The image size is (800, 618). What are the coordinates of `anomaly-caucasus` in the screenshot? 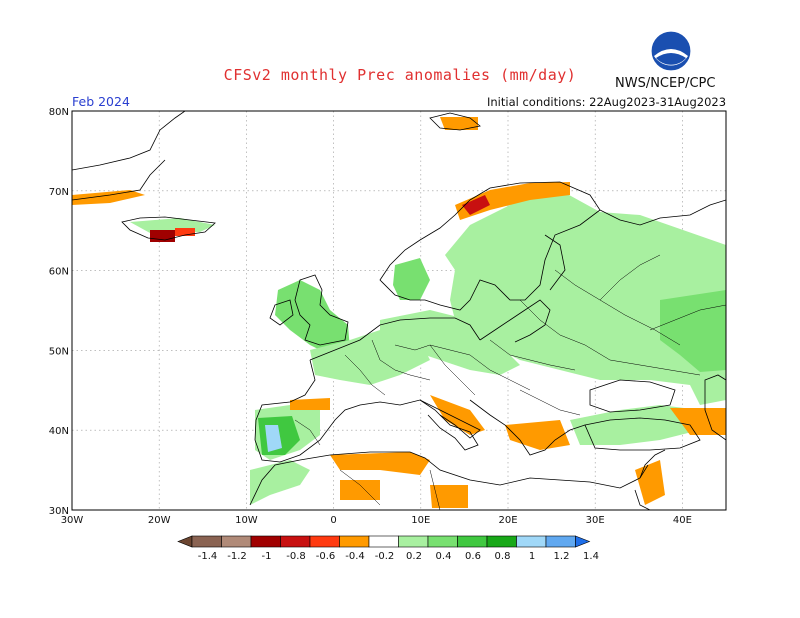 It's located at (698, 421).